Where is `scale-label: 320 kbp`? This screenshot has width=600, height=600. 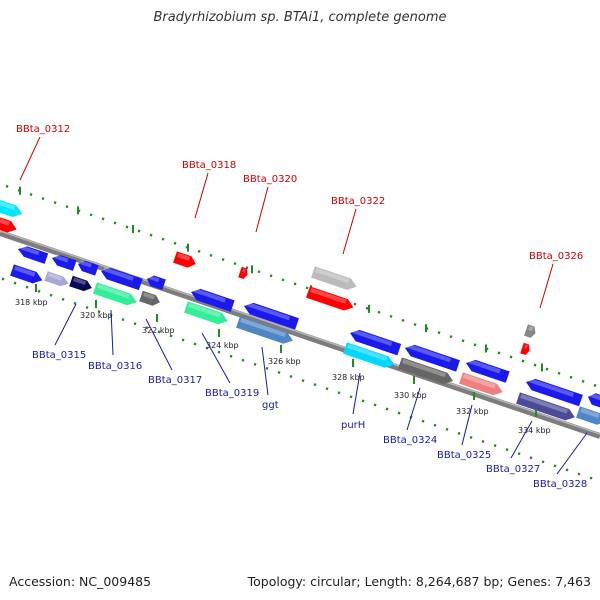
scale-label: 320 kbp is located at coordinates (96, 315).